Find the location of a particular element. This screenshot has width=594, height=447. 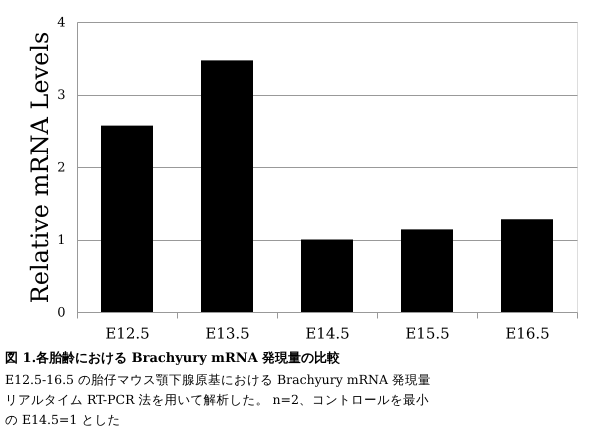

x-tick-label: E12.5 is located at coordinates (127, 333).